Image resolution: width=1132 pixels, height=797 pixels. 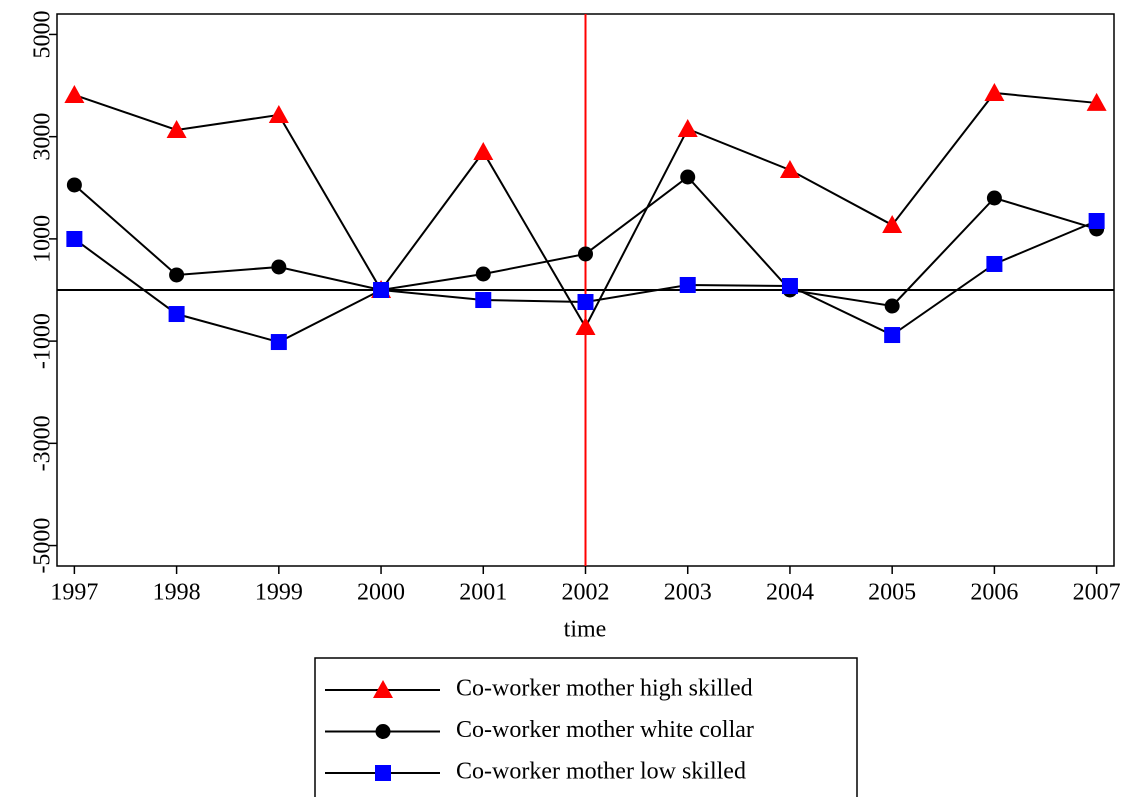 I want to click on x-axis-label: time, so click(x=585, y=630).